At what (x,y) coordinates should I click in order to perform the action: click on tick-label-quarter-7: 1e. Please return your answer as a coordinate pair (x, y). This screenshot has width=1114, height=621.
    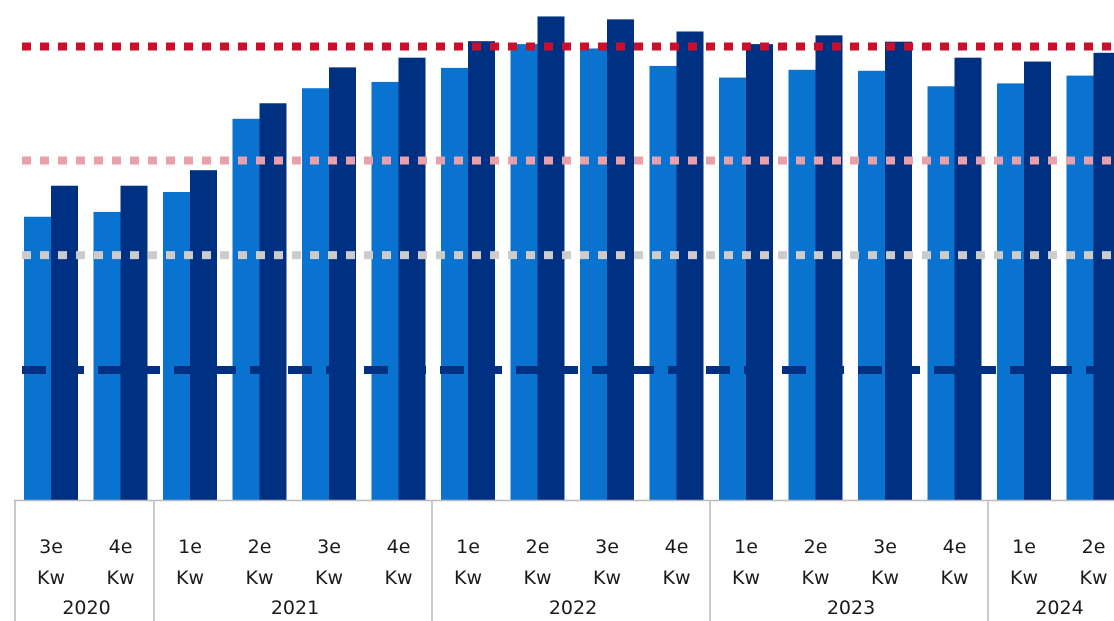
    Looking at the image, I should click on (468, 547).